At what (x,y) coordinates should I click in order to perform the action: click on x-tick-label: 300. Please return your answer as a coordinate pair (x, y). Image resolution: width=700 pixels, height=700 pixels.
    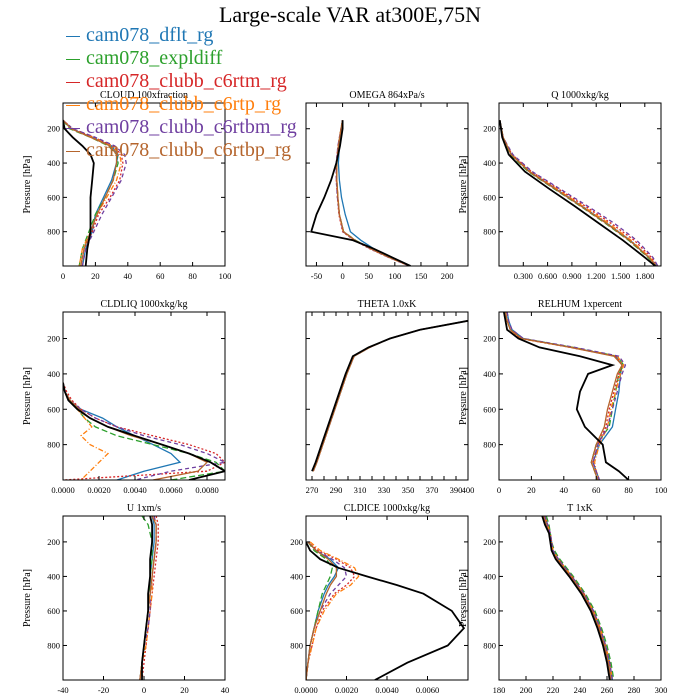
    Looking at the image, I should click on (661, 690).